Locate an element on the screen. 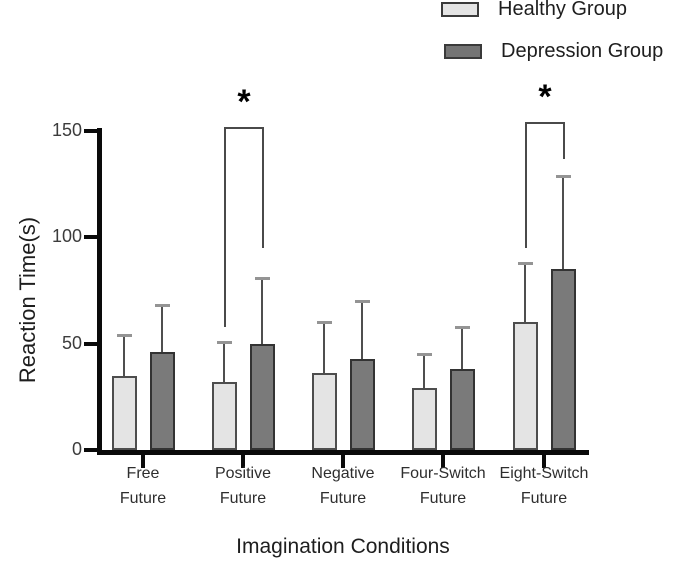 This screenshot has height=569, width=685. x-category-label: Four-Switch Future is located at coordinates (443, 486).